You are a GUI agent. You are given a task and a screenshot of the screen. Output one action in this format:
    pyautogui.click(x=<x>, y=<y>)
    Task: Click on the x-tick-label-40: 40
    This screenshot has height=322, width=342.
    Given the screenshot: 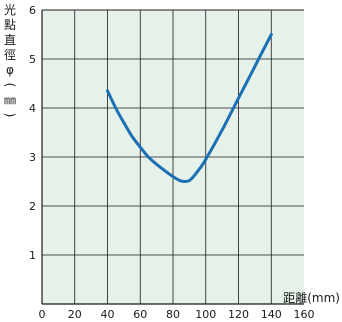 What is the action you would take?
    pyautogui.click(x=108, y=314)
    